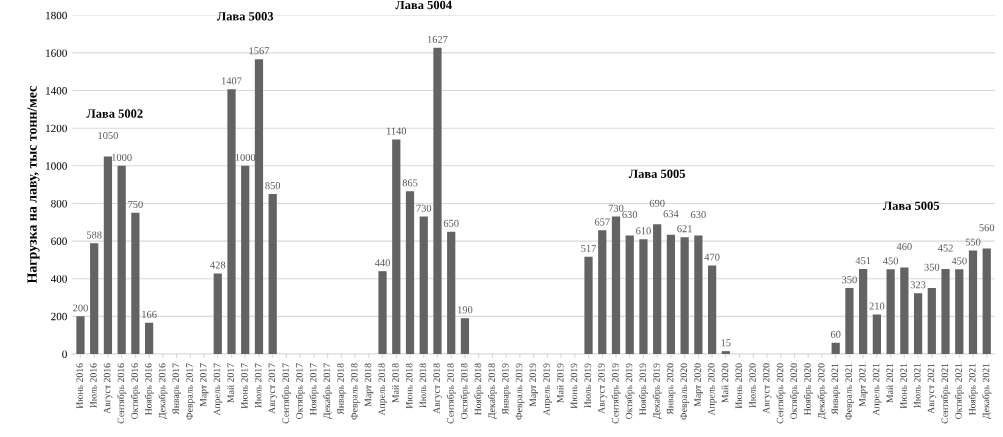 This screenshot has width=1003, height=437. I want to click on data-label: 588, so click(94, 235).